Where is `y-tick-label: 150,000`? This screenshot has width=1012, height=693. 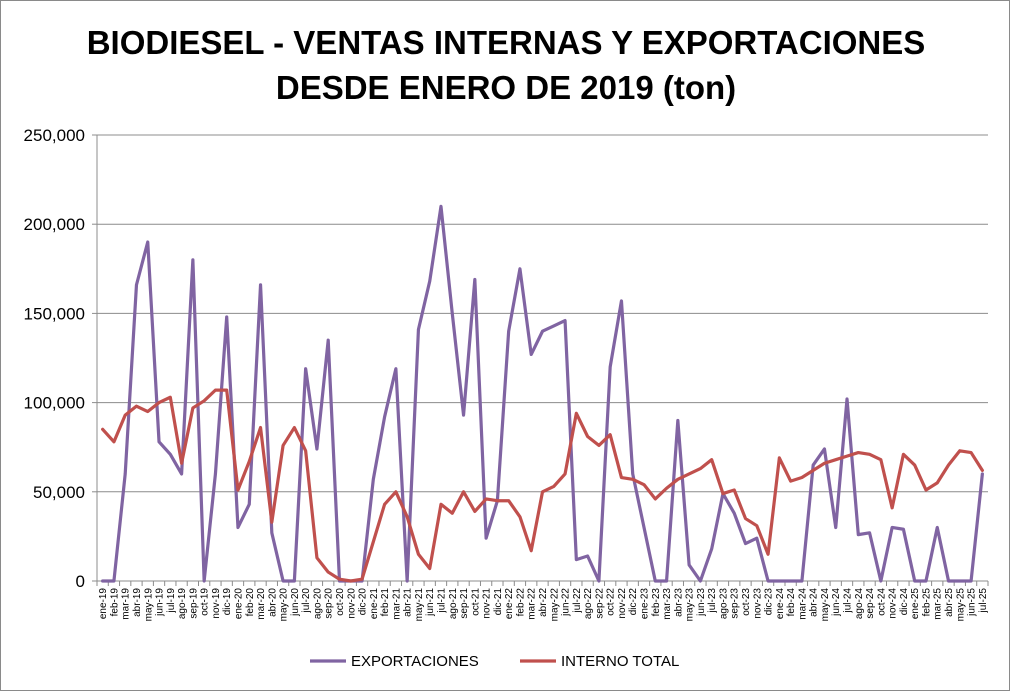
y-tick-label: 150,000 is located at coordinates (54, 313).